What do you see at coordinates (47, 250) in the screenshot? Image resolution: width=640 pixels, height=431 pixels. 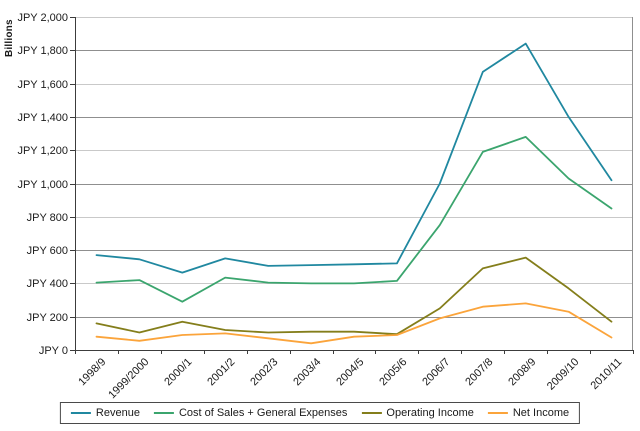 I see `y-tick-label: JPY 600` at bounding box center [47, 250].